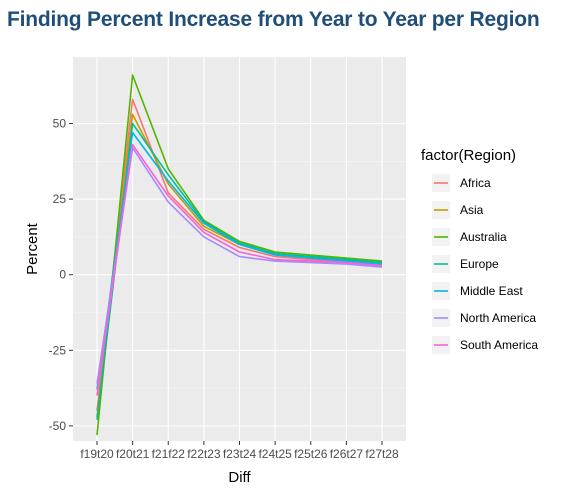 This screenshot has width=575, height=503. I want to click on x-tick-label: f21f22, so click(169, 454).